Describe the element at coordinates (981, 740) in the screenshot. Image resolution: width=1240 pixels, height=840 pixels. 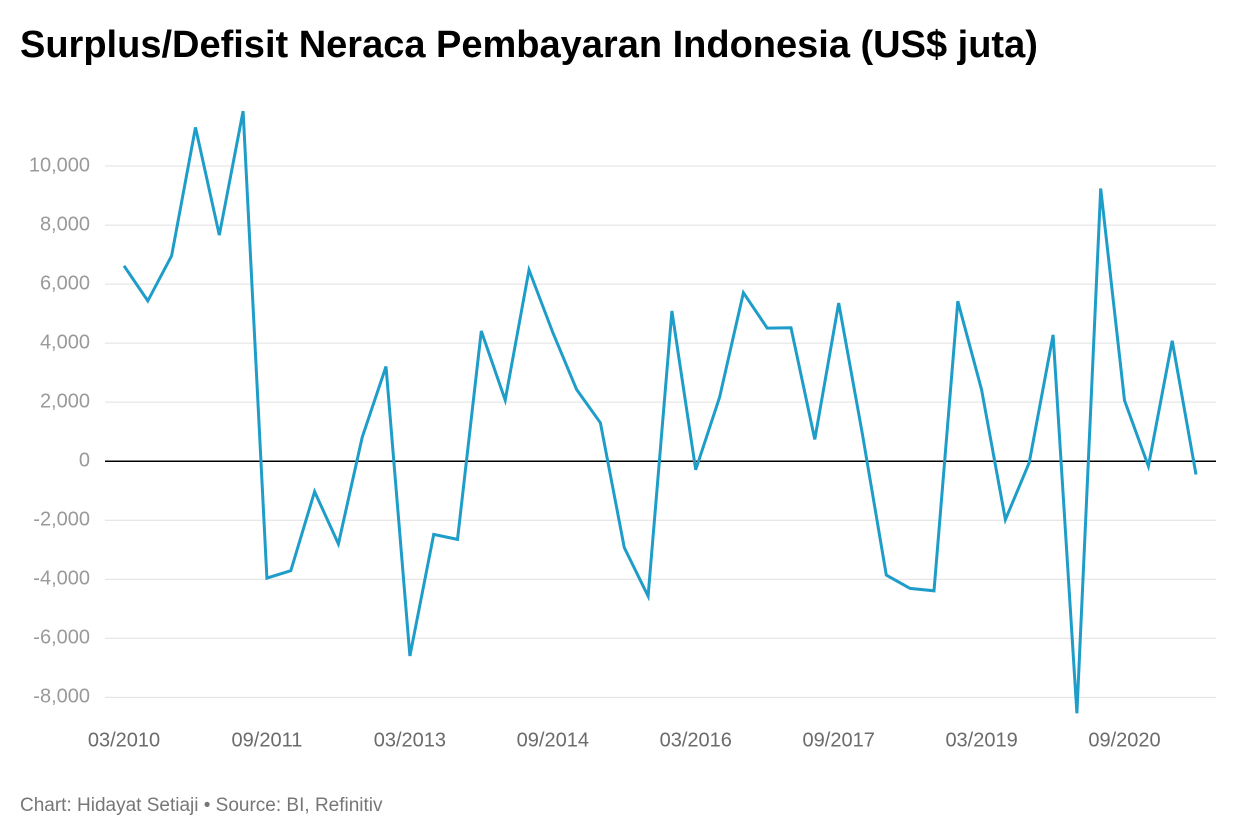
I see `x-tick-label: 03/2019` at that location.